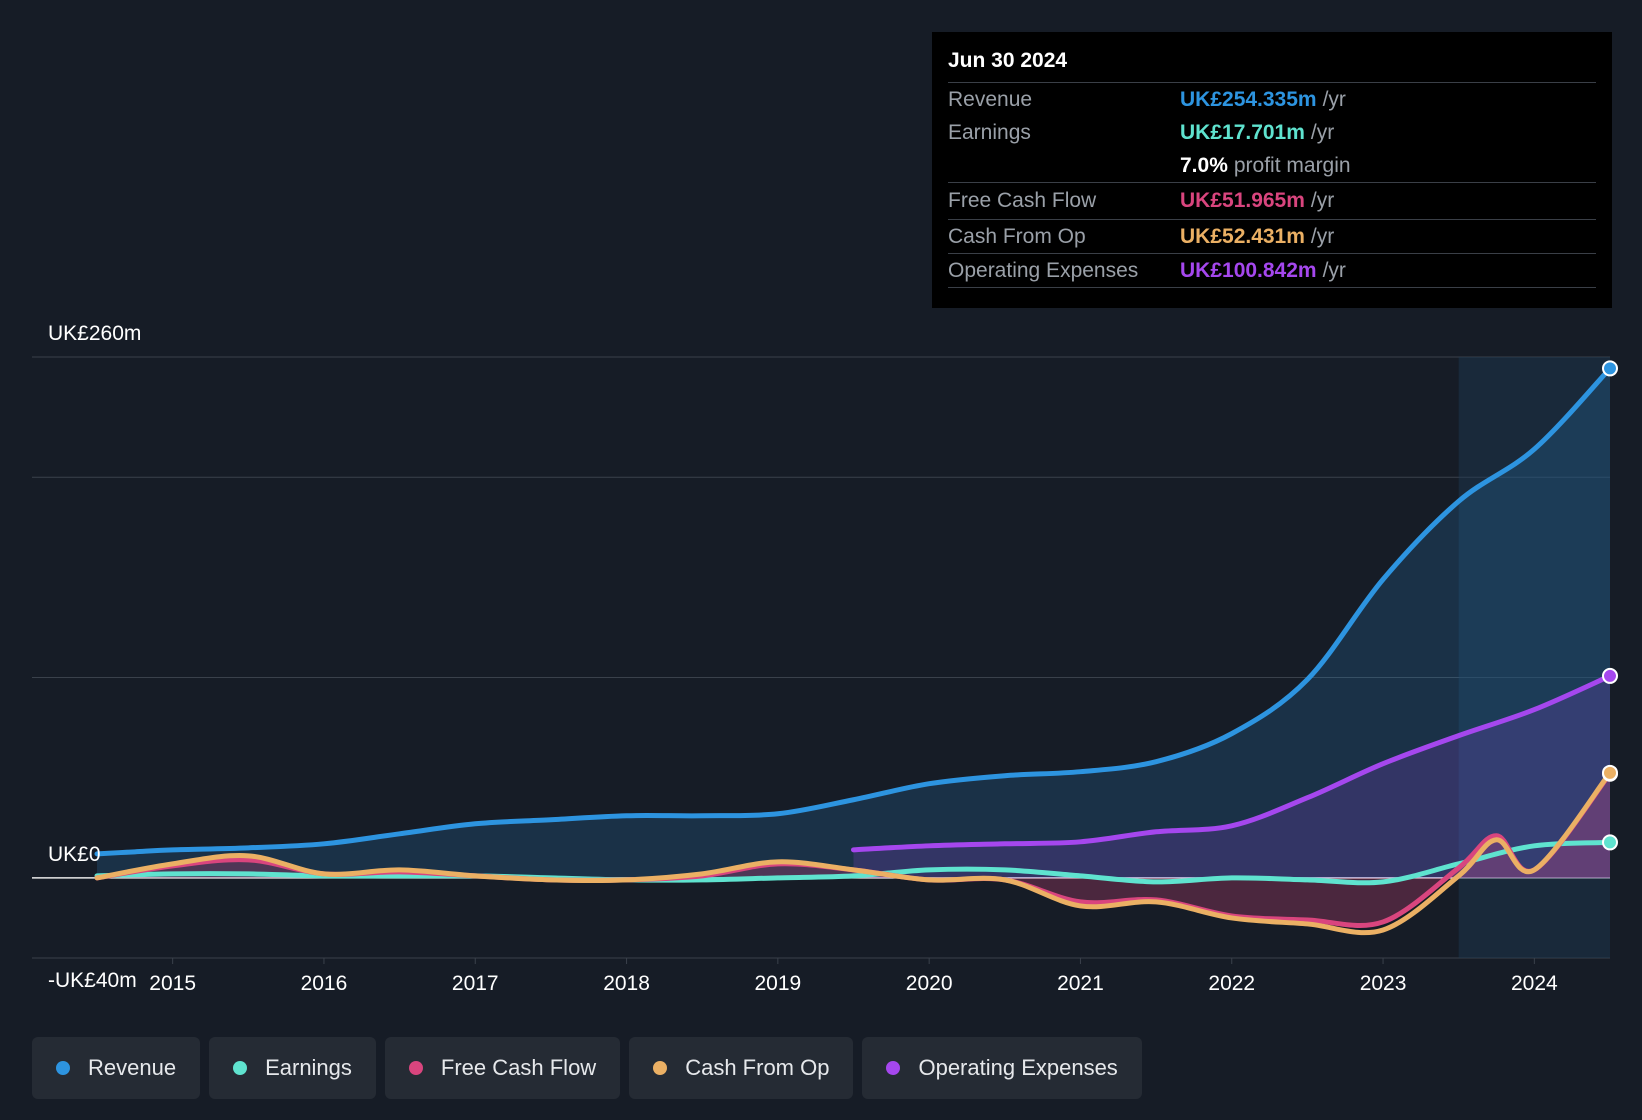 This screenshot has height=1120, width=1642. Describe the element at coordinates (853, 976) in the screenshot. I see `x-axis-ticks: 2015 2016 2017 2018 2019 2020 2021 2022 2023 2024` at that location.